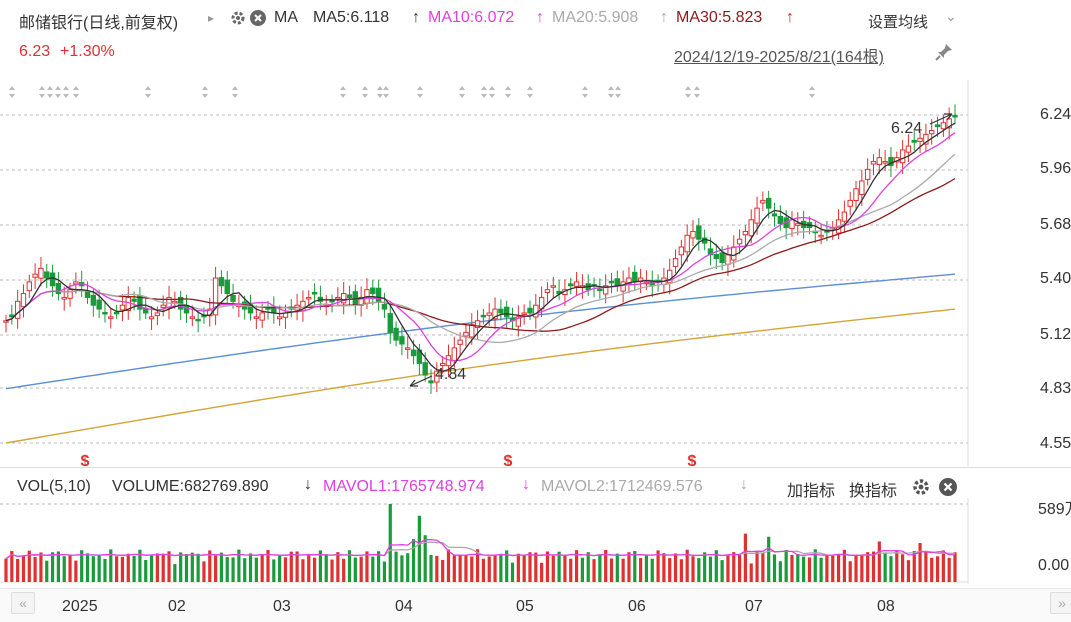 The width and height of the screenshot is (1071, 622). Describe the element at coordinates (944, 54) in the screenshot. I see `pin-icon` at that location.